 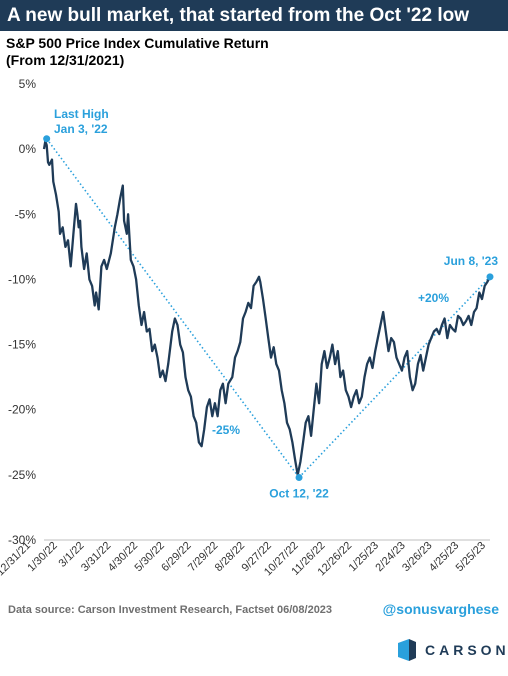 I want to click on author-handle: @sonusvarghese, so click(x=440, y=609).